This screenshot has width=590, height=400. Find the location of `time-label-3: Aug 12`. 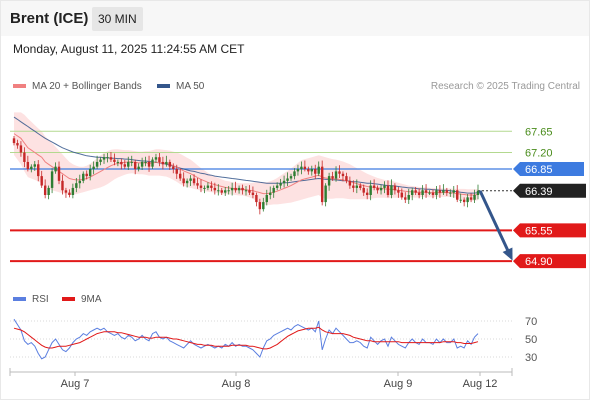

time-label-3: Aug 12 is located at coordinates (480, 384).